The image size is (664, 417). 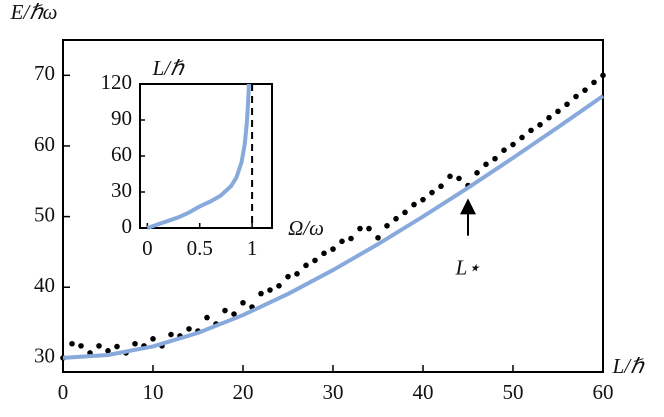 I want to click on x-tick-label: 1, so click(x=252, y=248).